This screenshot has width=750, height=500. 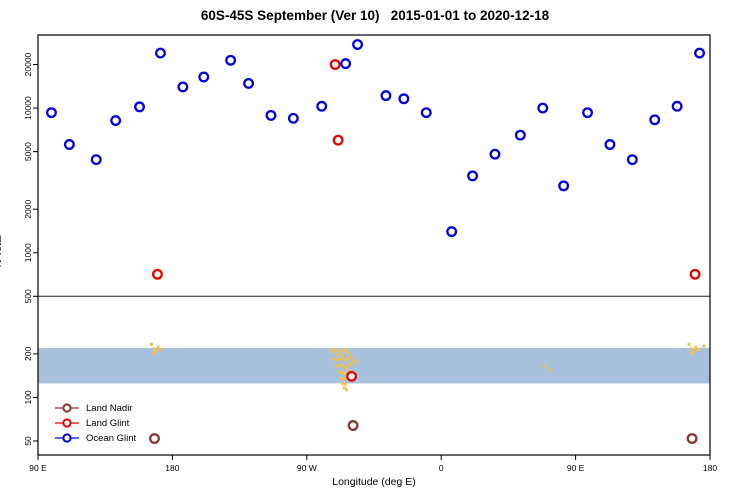 I want to click on y-tick-label: 500, so click(x=28, y=296).